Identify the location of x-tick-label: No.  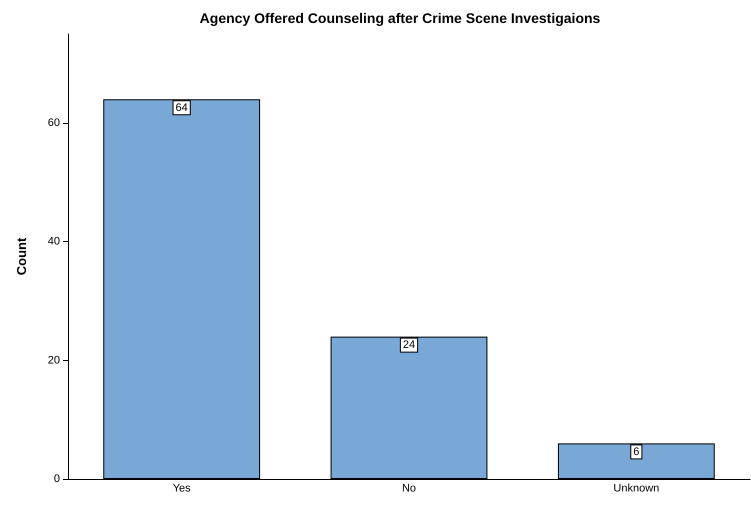
(409, 488).